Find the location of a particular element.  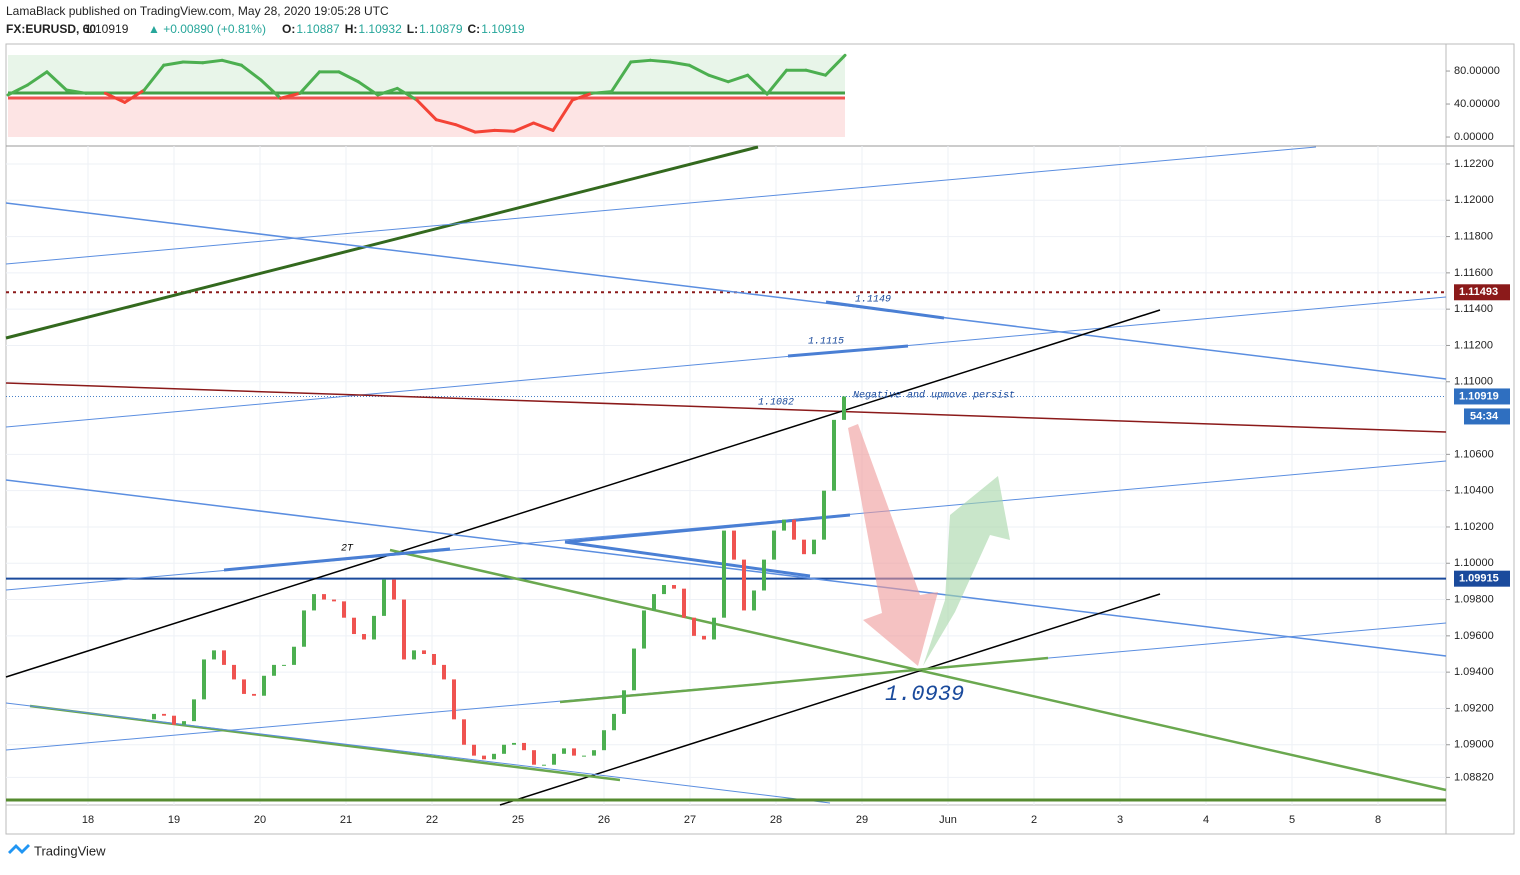

x-tick-label: 19 is located at coordinates (174, 820).